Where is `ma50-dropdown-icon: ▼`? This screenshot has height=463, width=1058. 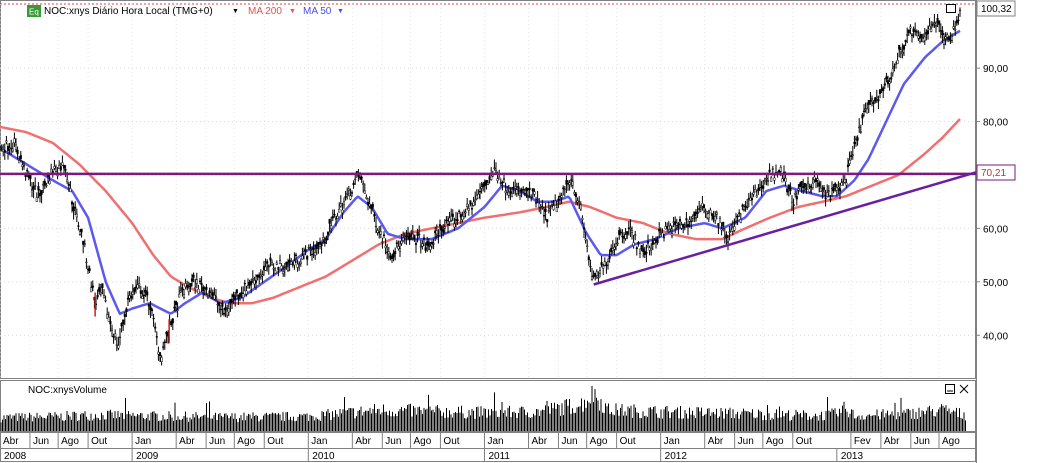 ma50-dropdown-icon: ▼ is located at coordinates (340, 11).